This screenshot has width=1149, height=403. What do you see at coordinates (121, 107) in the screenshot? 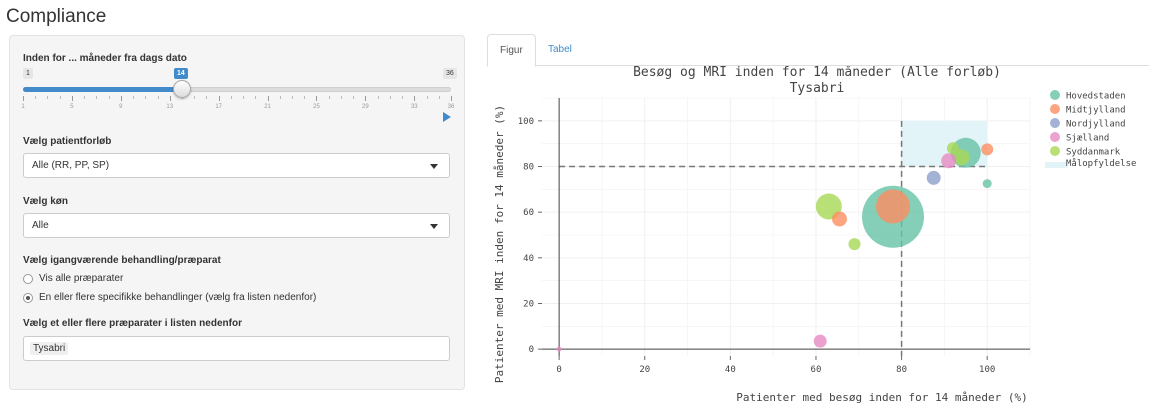
I see `slider-tick-label: 9` at bounding box center [121, 107].